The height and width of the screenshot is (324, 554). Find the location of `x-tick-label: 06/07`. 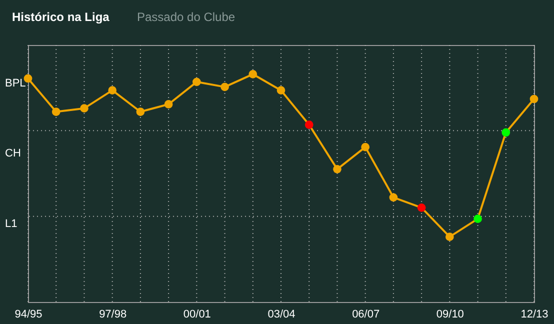

x-tick-label: 06/07 is located at coordinates (366, 314).